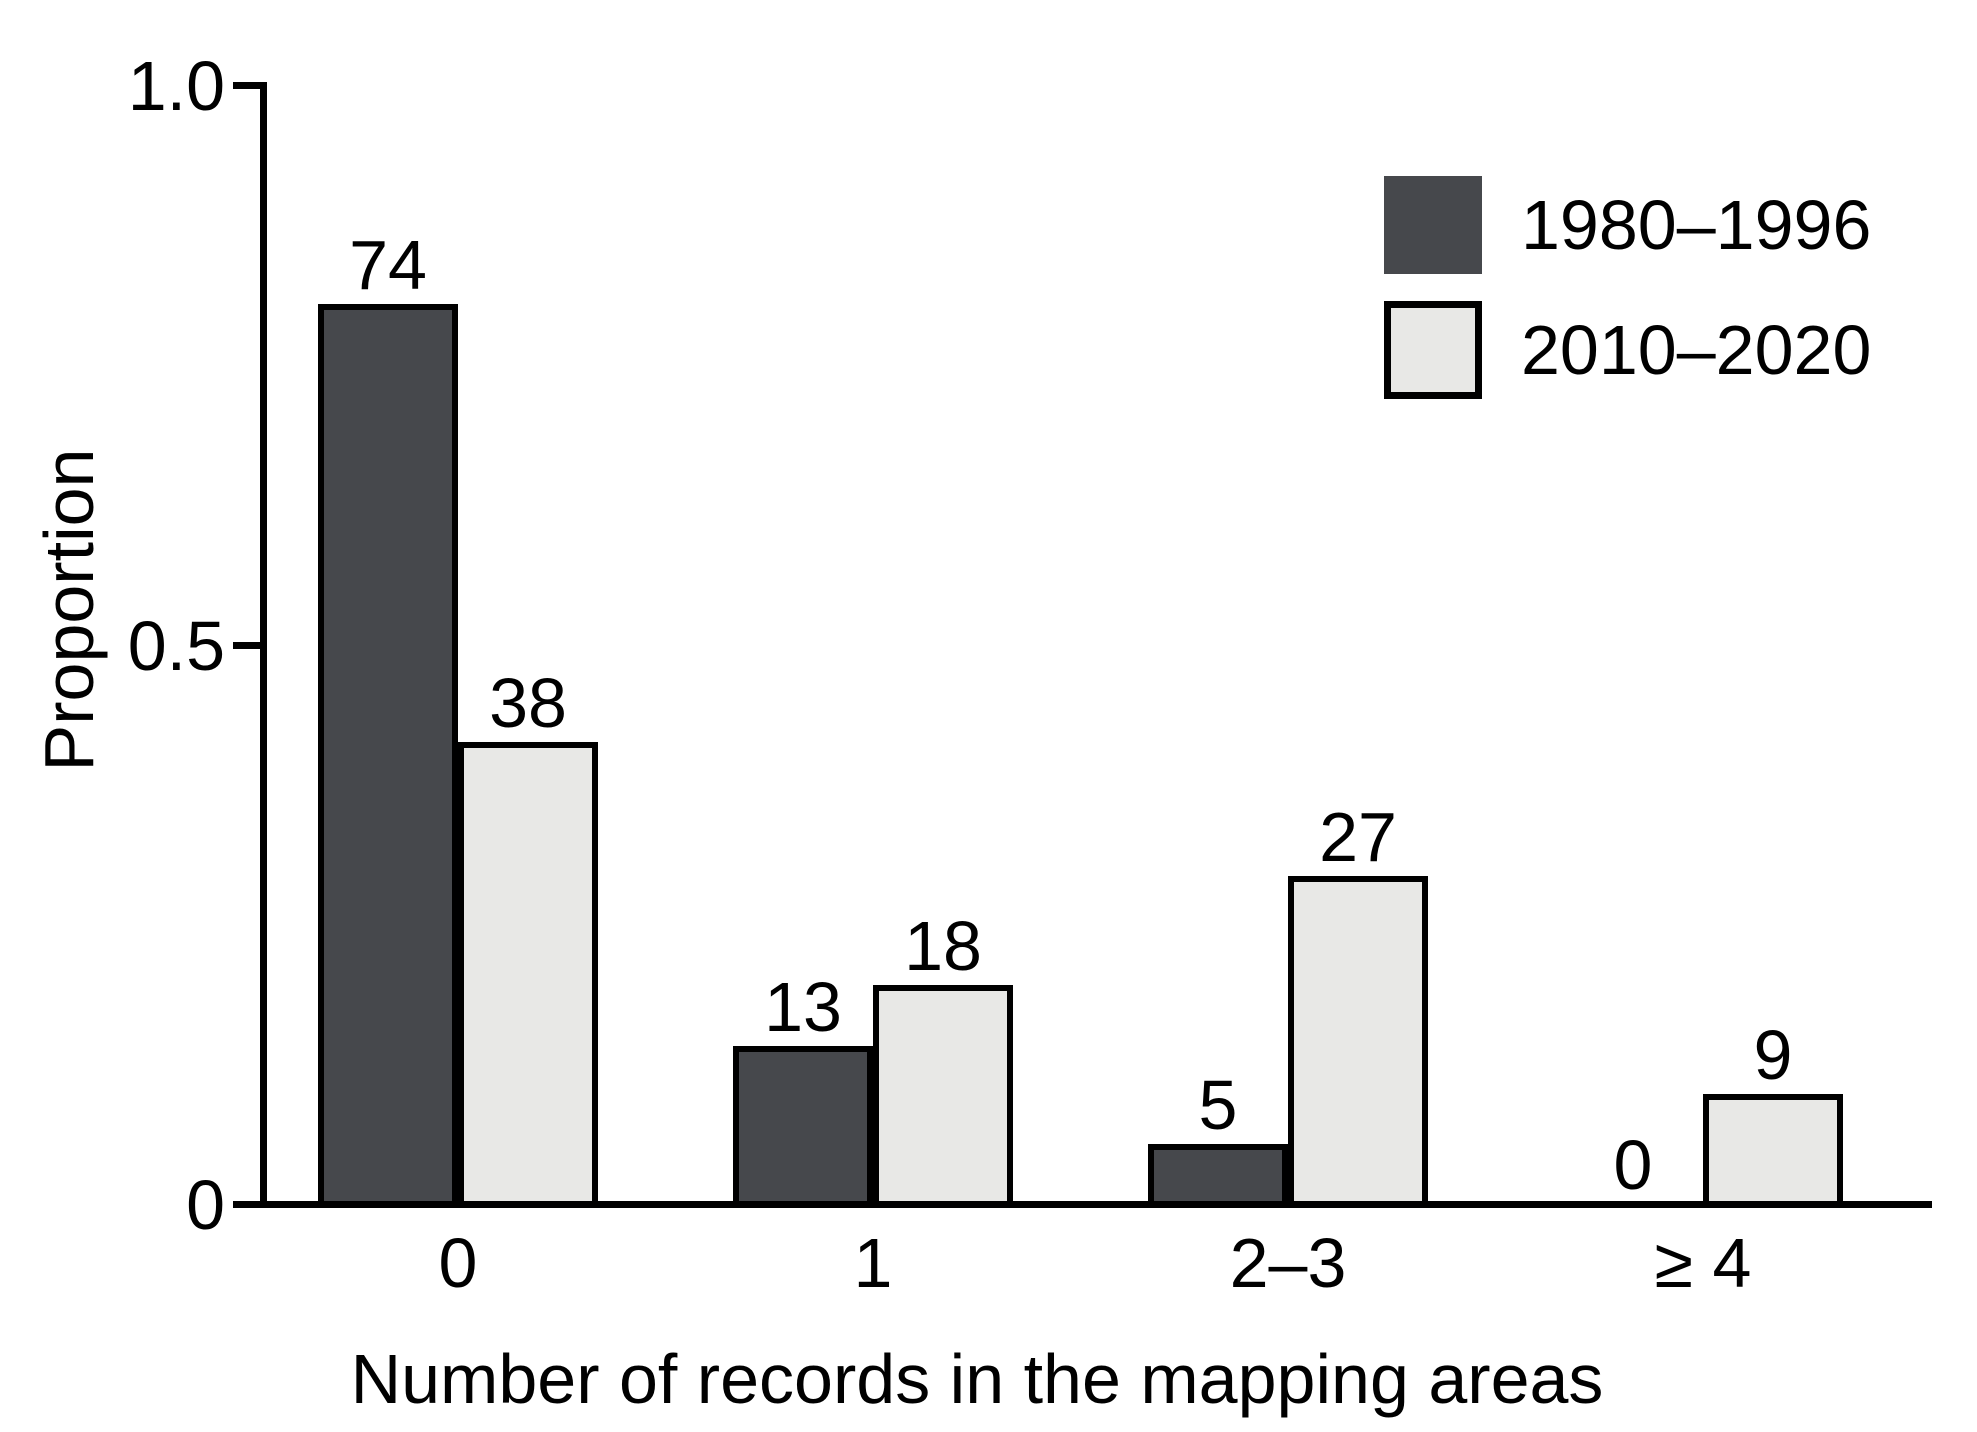 The height and width of the screenshot is (1432, 1977). What do you see at coordinates (176, 86) in the screenshot?
I see `y-tick-label: 1.0` at bounding box center [176, 86].